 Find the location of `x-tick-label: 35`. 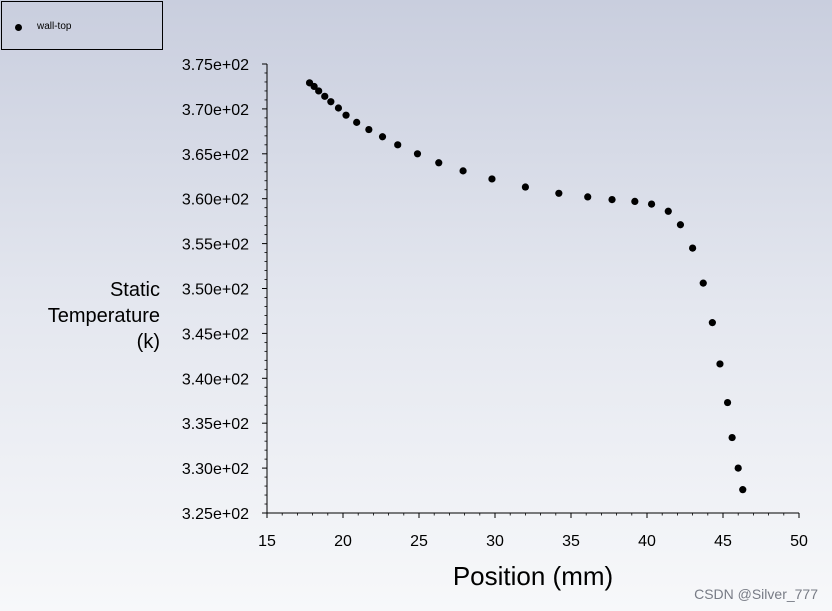

x-tick-label: 35 is located at coordinates (571, 541).